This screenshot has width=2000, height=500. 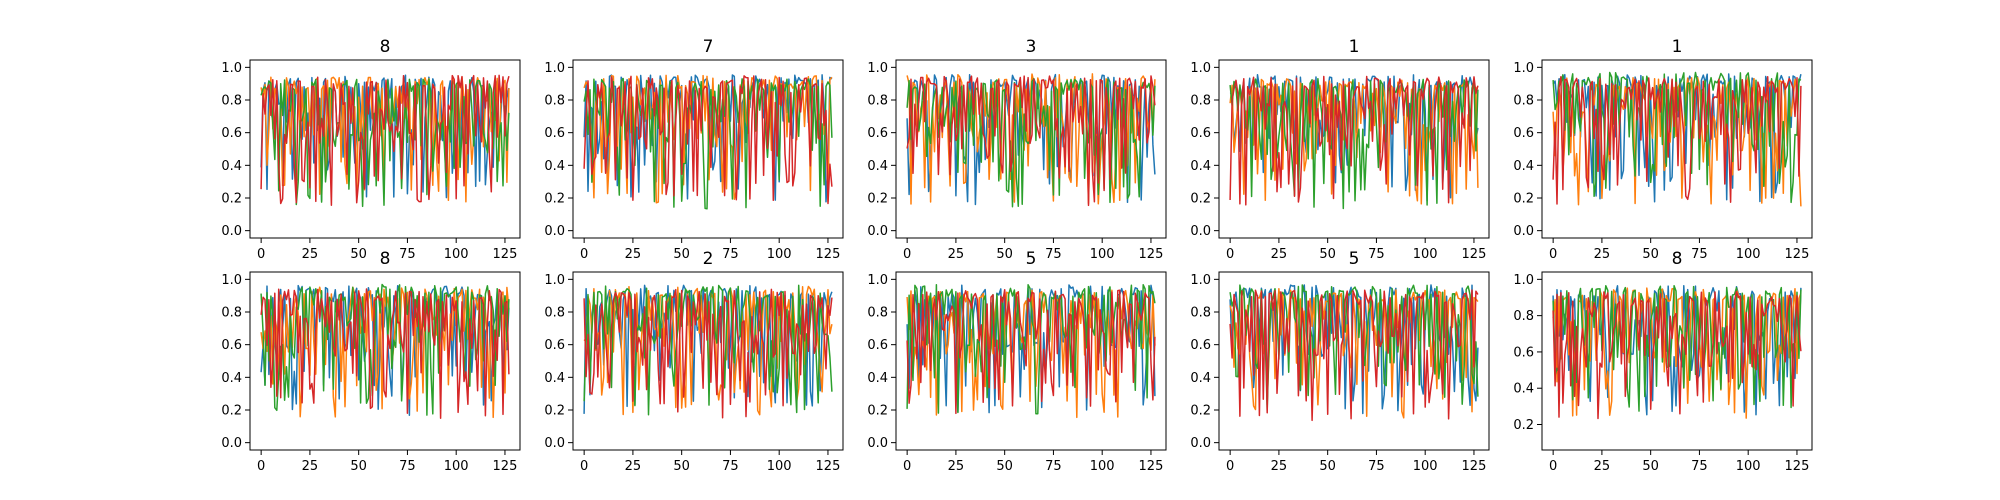 I want to click on subplot-10: 8 0 25 50 75 100 125 0.2 0.4 0.6 0.8 1.0, so click(x=1663, y=361).